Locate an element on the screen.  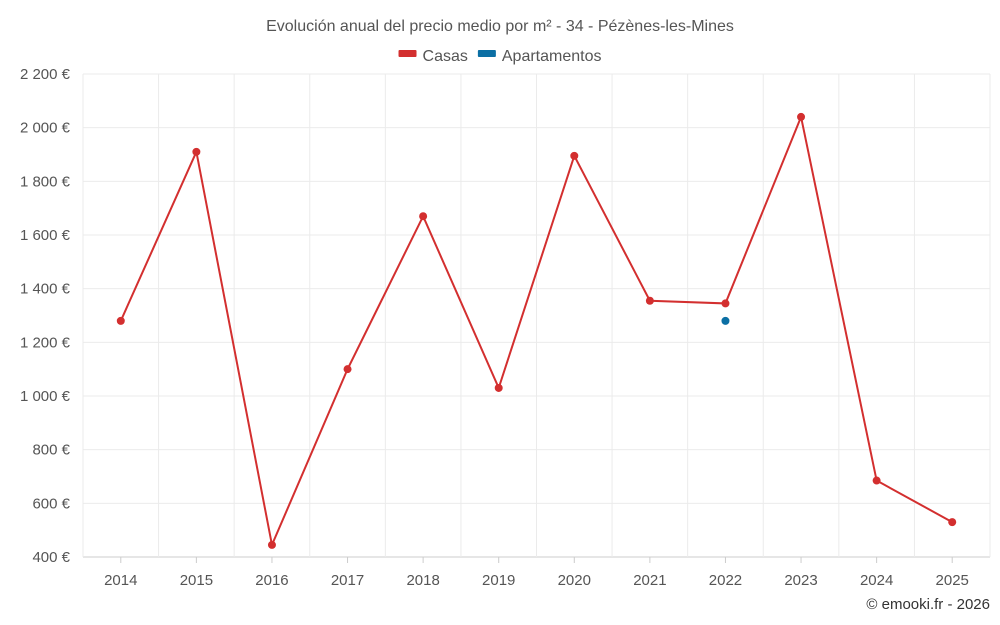
x-tick-label: 2019 is located at coordinates (498, 580).